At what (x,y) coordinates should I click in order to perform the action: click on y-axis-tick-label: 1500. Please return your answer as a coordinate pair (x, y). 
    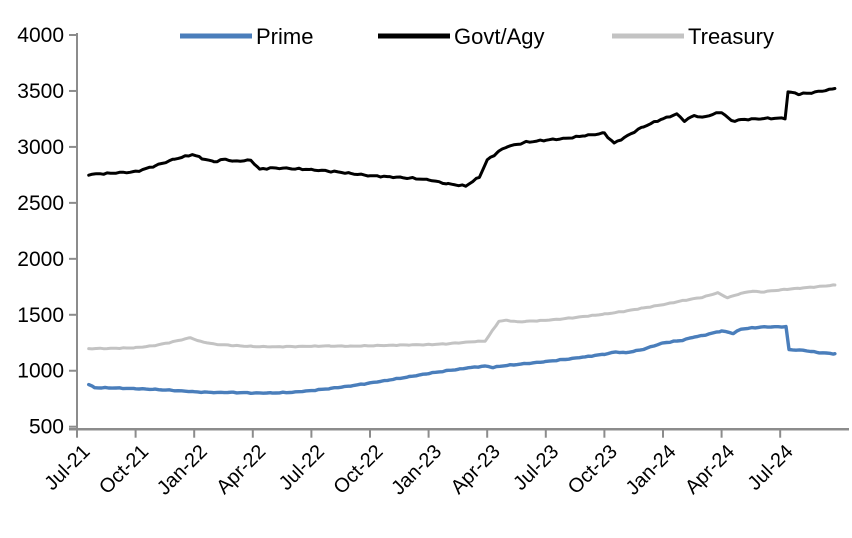
    Looking at the image, I should click on (40, 315).